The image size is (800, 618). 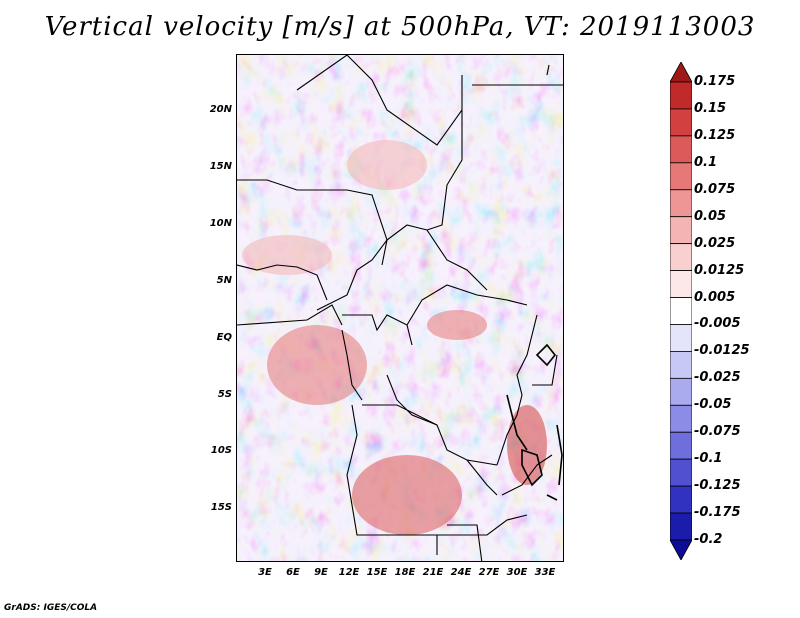 What do you see at coordinates (221, 507) in the screenshot?
I see `lat-label: 15S` at bounding box center [221, 507].